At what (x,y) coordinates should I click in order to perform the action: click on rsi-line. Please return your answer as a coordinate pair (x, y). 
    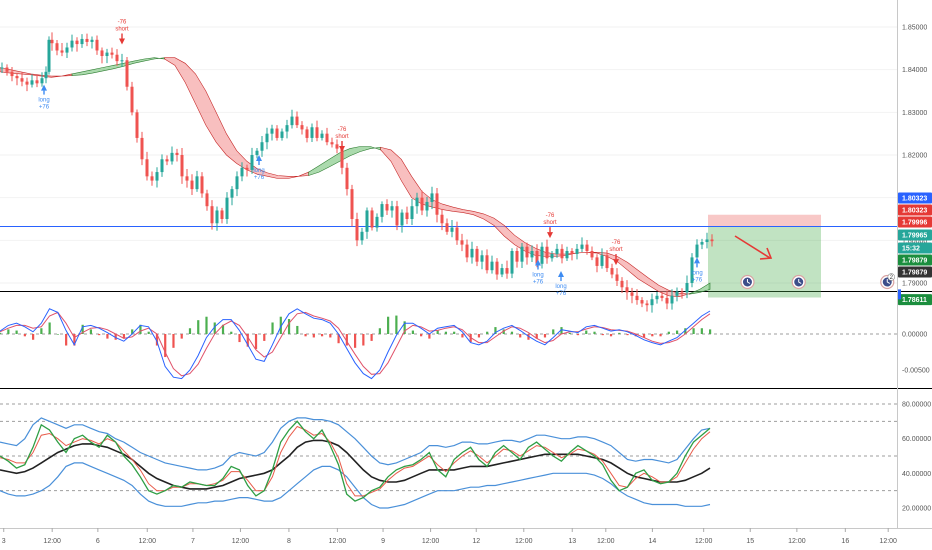
    Looking at the image, I should click on (355, 461).